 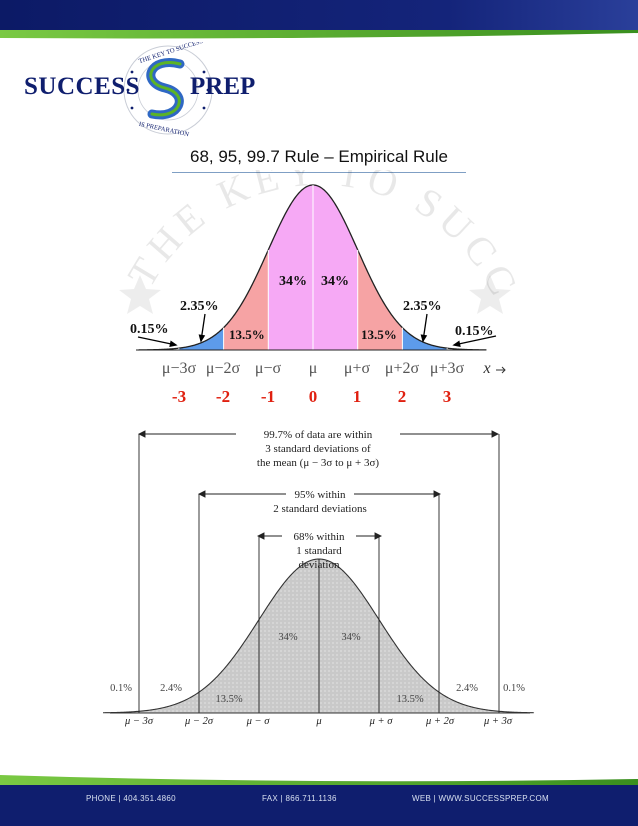 I want to click on logo-ring-bottom: IS PREPARATION, so click(x=164, y=129).